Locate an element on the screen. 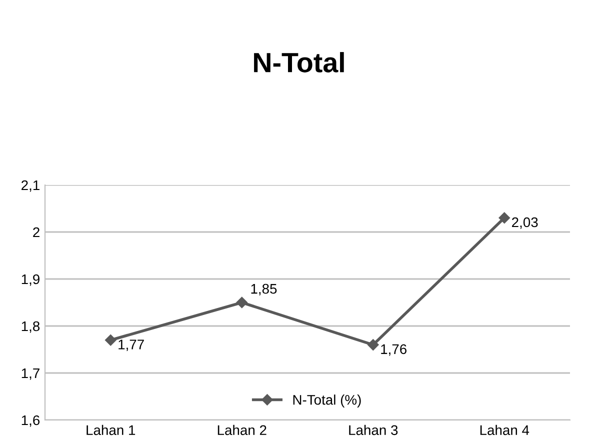 This screenshot has height=446, width=598. data-label: 1,77 is located at coordinates (131, 346).